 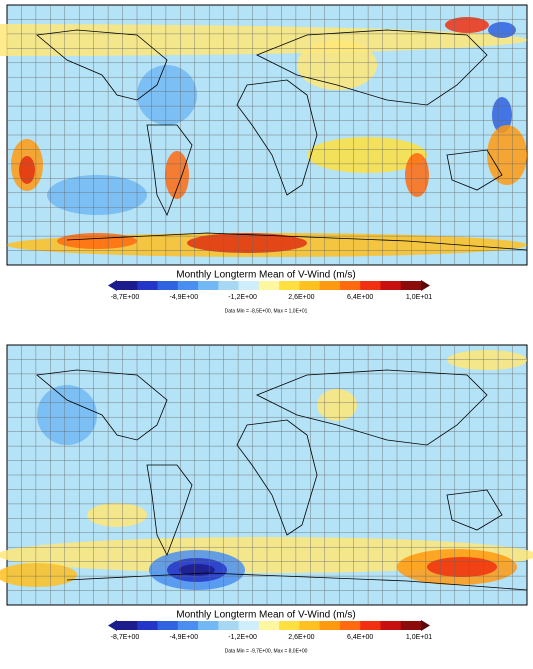 What do you see at coordinates (266, 651) in the screenshot?
I see `data-range: Data Min = -9,7E+00, Max = 8,0E+00` at bounding box center [266, 651].